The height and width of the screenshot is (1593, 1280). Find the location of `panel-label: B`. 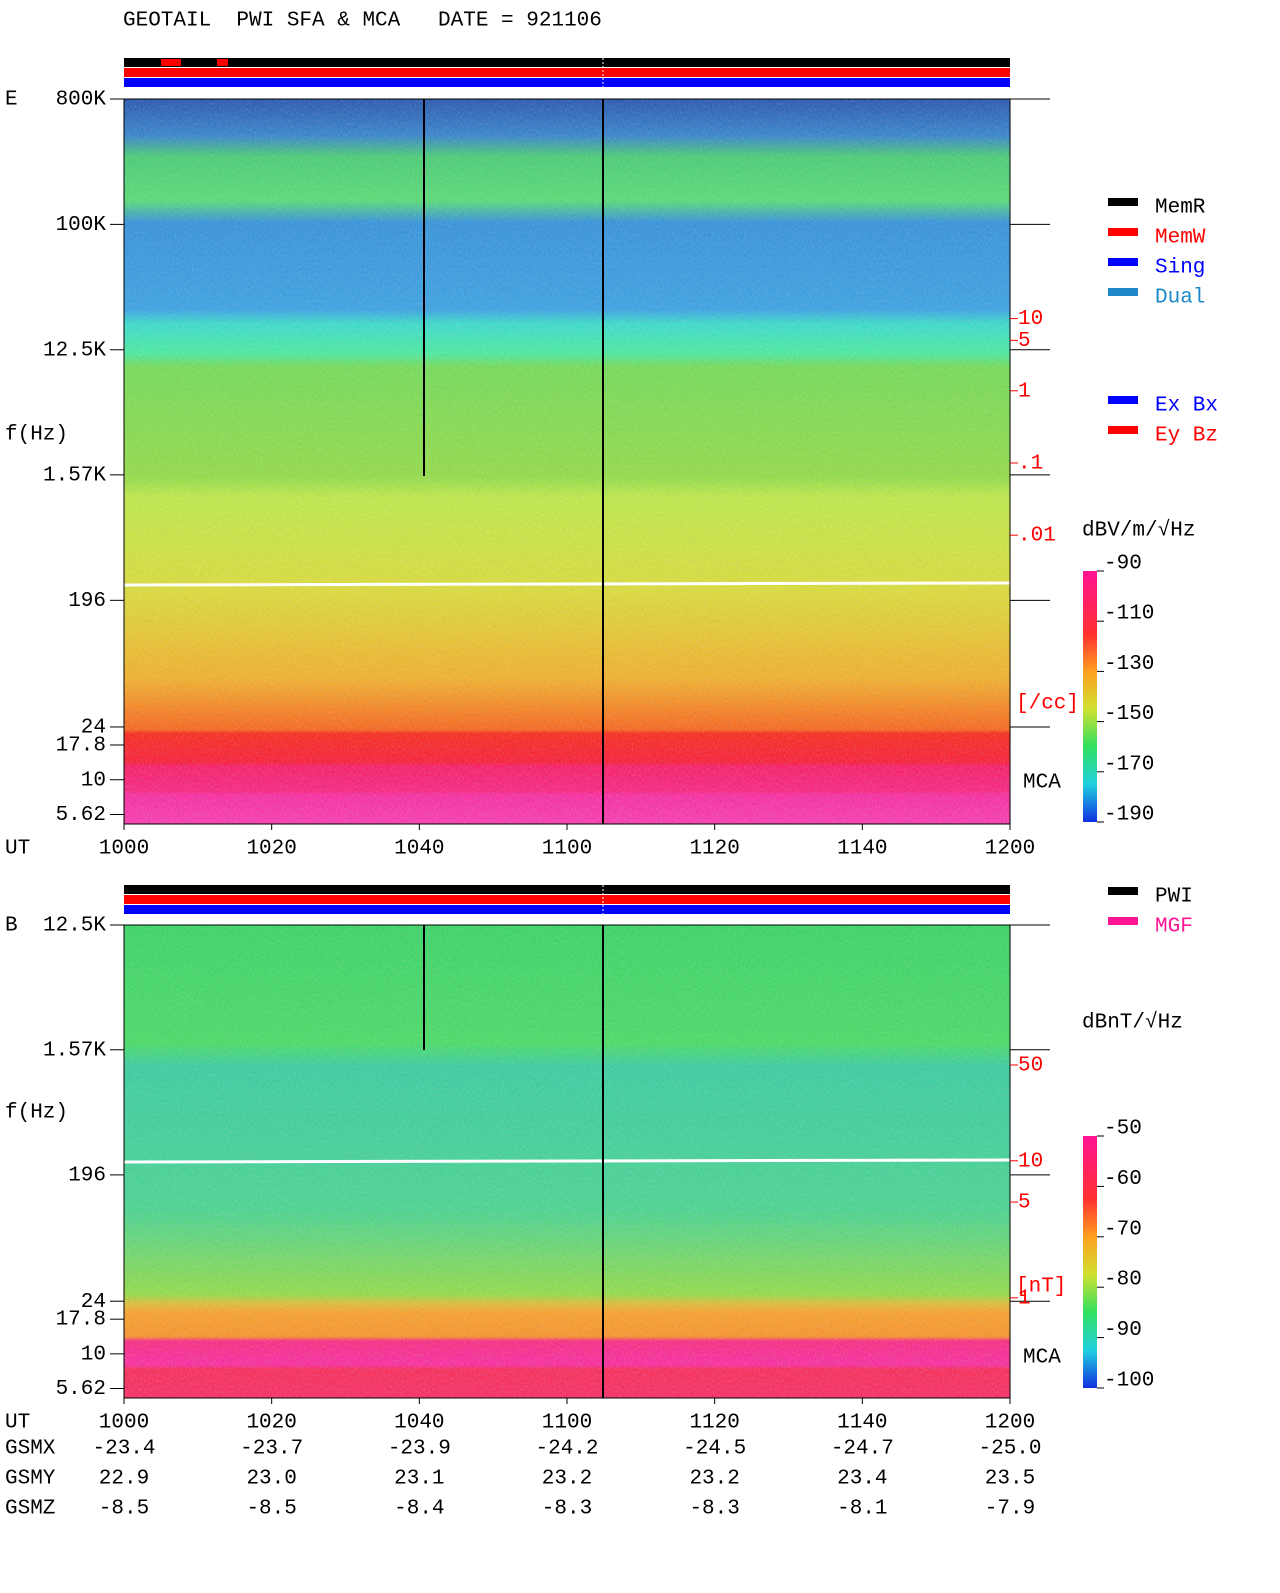

panel-label: B is located at coordinates (11, 926).